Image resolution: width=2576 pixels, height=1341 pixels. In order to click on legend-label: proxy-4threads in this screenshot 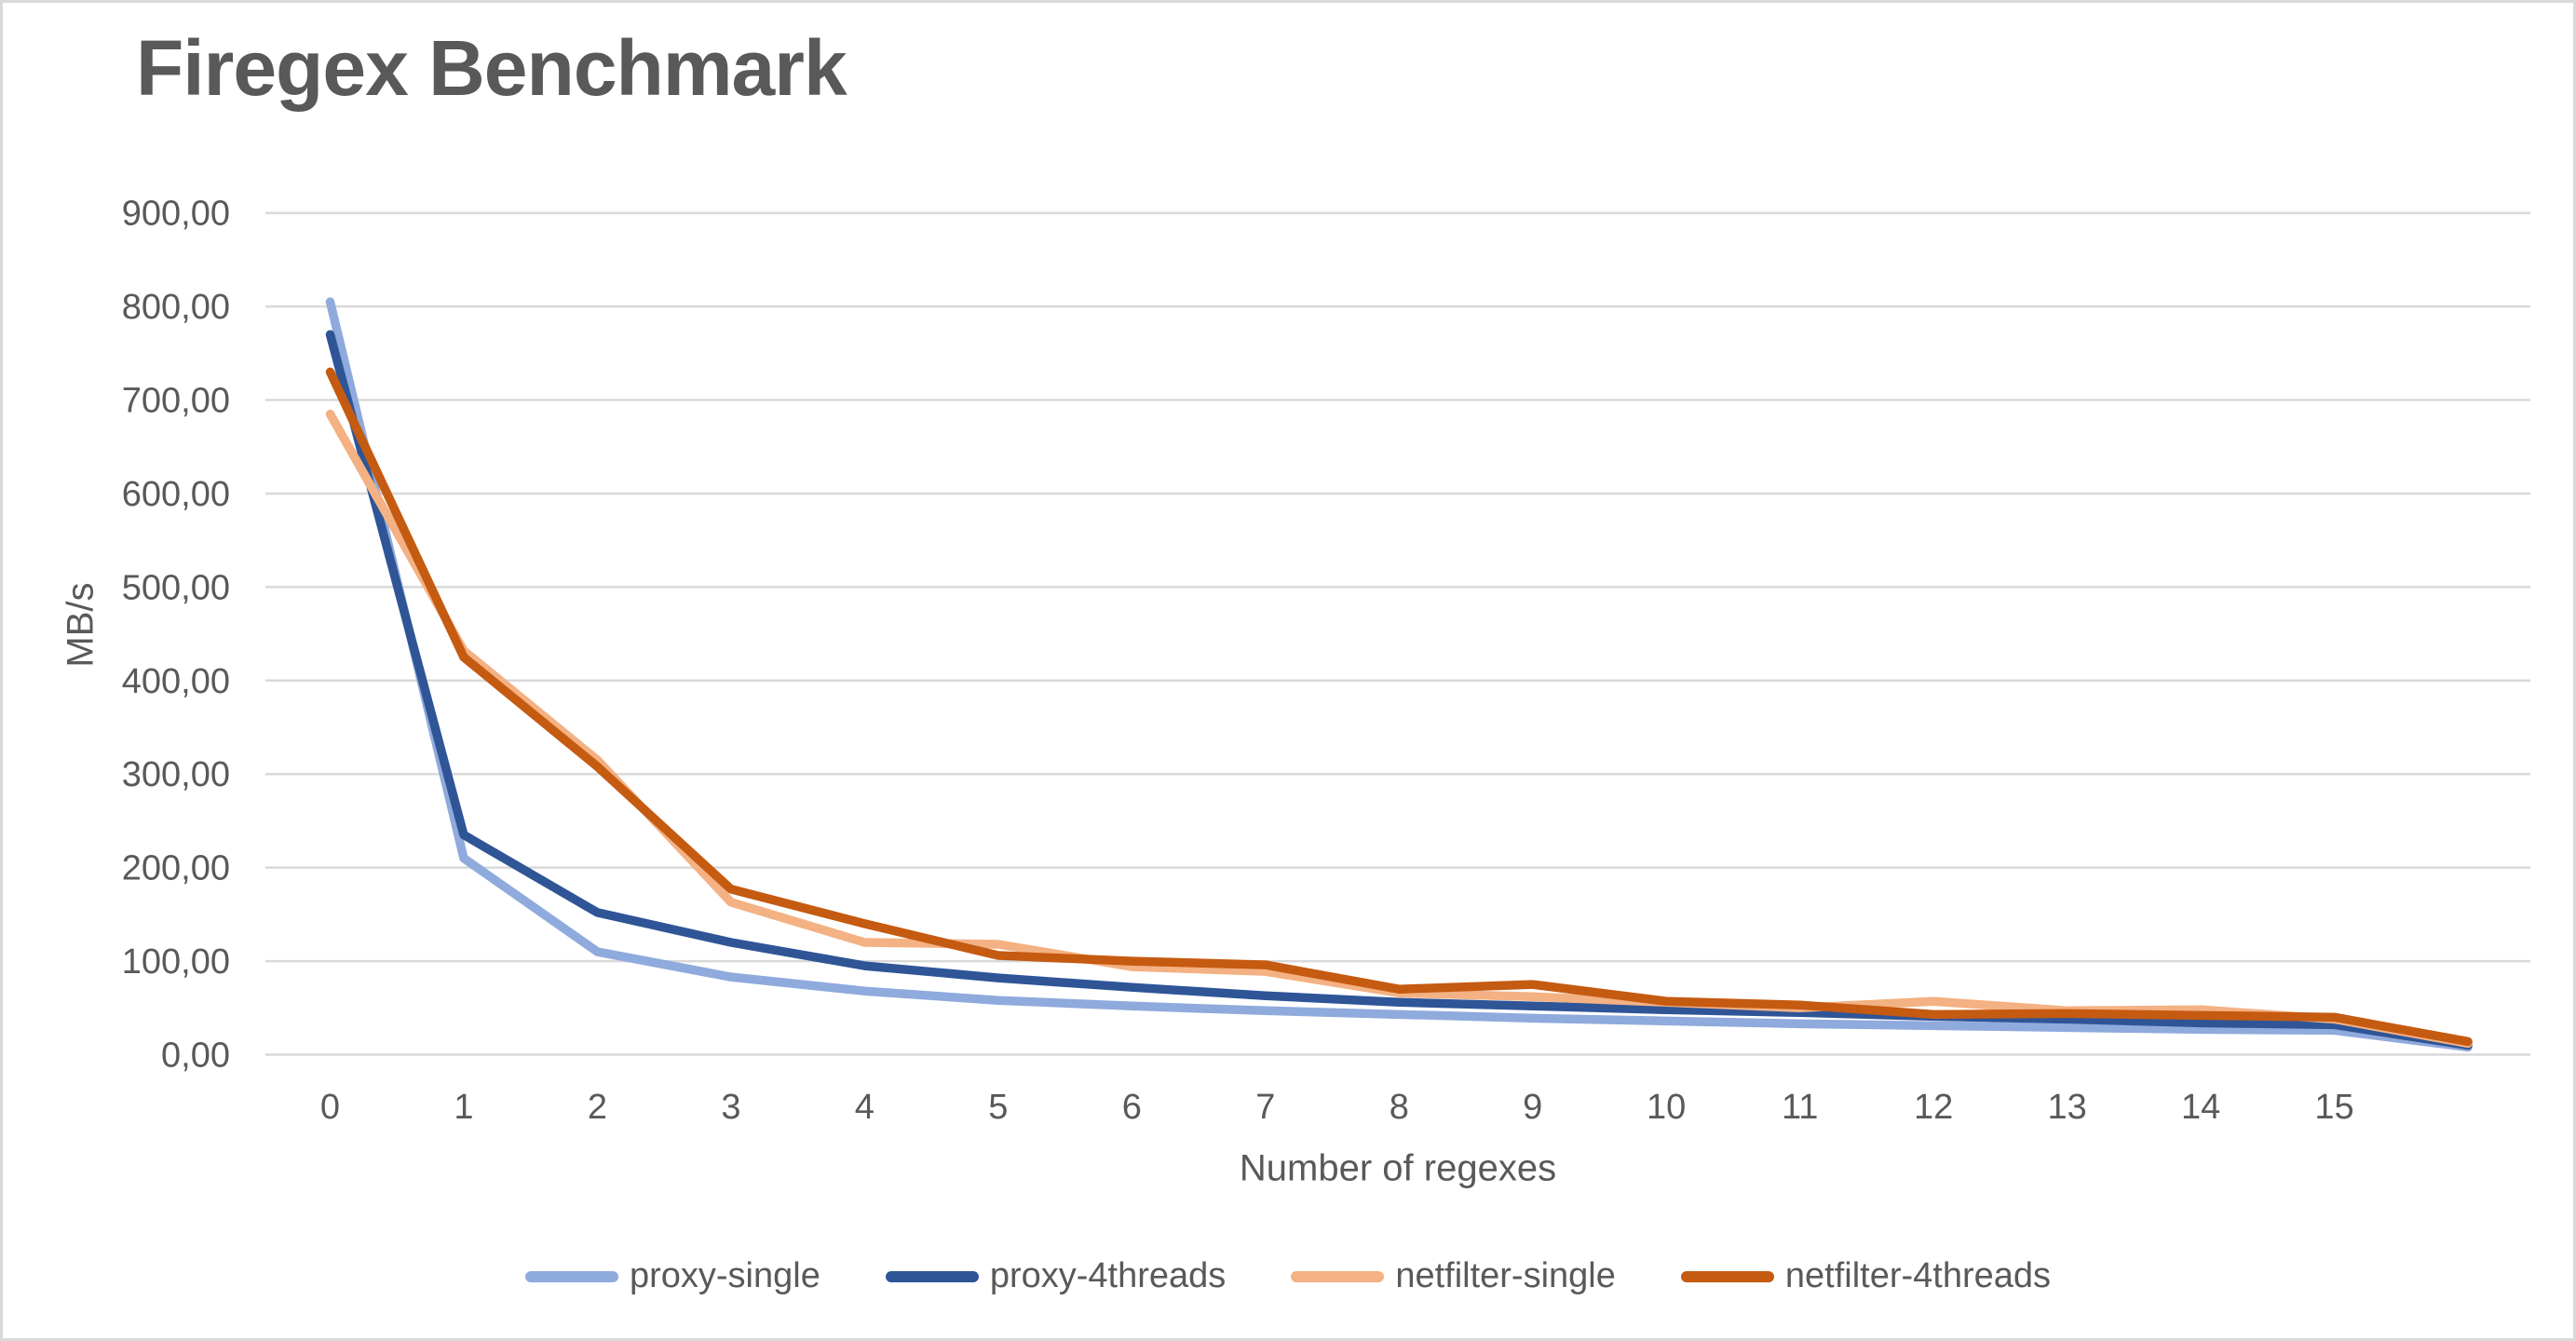, I will do `click(1108, 1276)`.